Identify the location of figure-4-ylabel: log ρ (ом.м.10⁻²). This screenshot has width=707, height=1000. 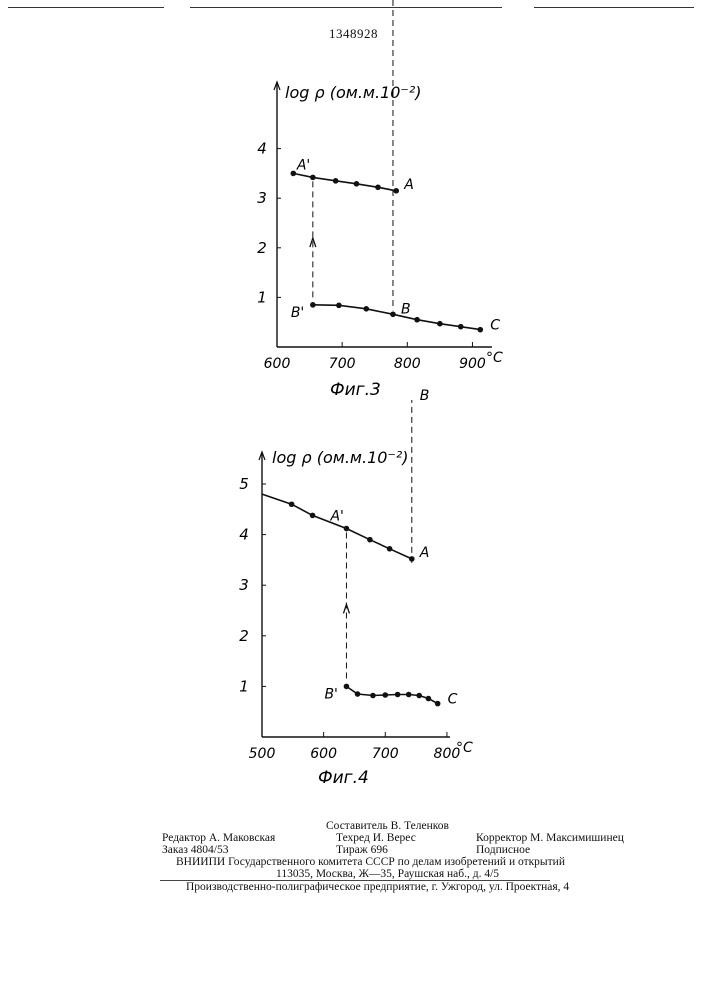
(340, 457).